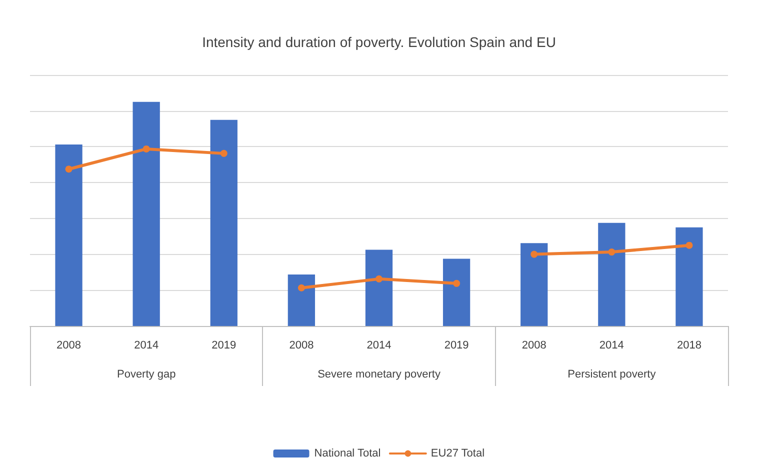  Describe the element at coordinates (347, 454) in the screenshot. I see `legend-label: National Total` at that location.